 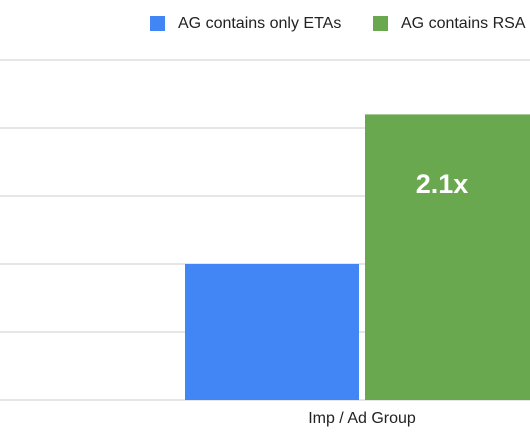 I want to click on x-tick-label: Imp / Ad Group, so click(x=362, y=418).